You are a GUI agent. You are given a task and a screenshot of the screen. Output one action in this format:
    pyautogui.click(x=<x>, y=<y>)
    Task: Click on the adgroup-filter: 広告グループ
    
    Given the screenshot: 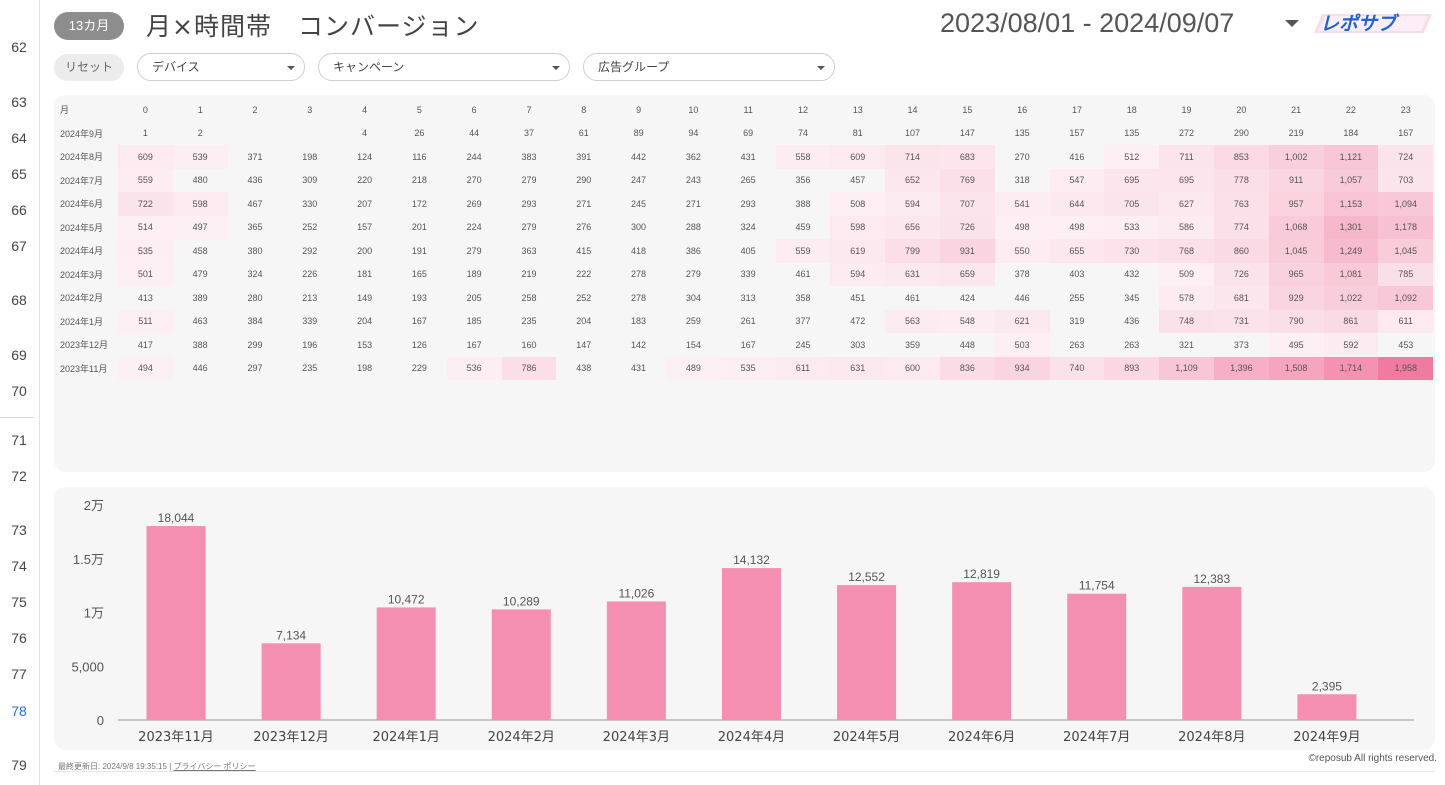 What is the action you would take?
    pyautogui.click(x=709, y=67)
    